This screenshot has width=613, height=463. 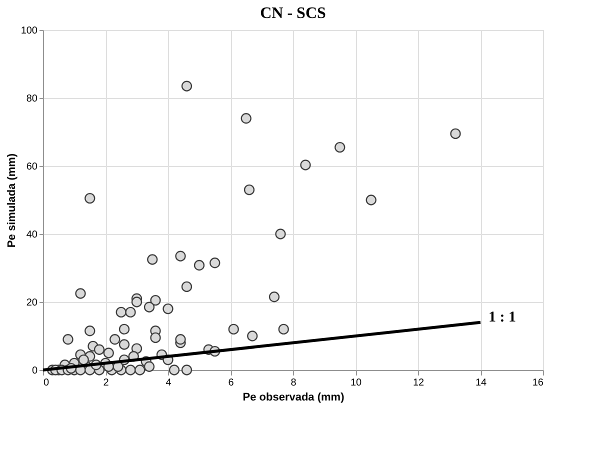 What do you see at coordinates (293, 383) in the screenshot?
I see `x-tick-label: 8` at bounding box center [293, 383].